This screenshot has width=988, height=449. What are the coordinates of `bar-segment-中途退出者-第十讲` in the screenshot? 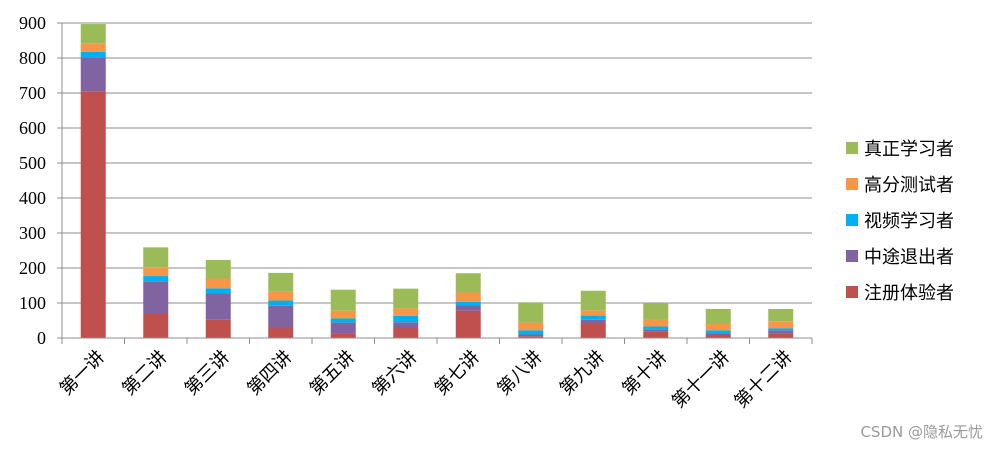 It's located at (656, 330).